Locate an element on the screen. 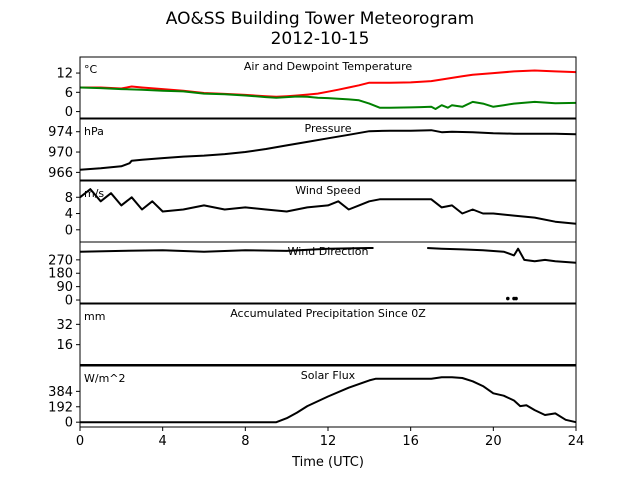  panel-2-ytick-label-1: 4 is located at coordinates (69, 214).